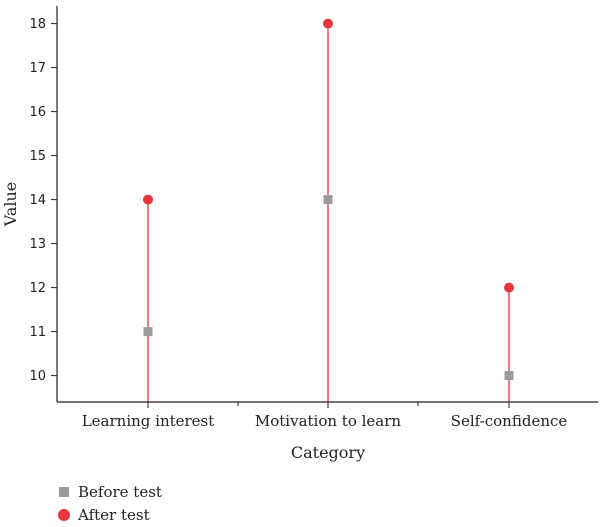 The image size is (600, 527). Describe the element at coordinates (37, 68) in the screenshot. I see `y-tick-label: 17` at that location.